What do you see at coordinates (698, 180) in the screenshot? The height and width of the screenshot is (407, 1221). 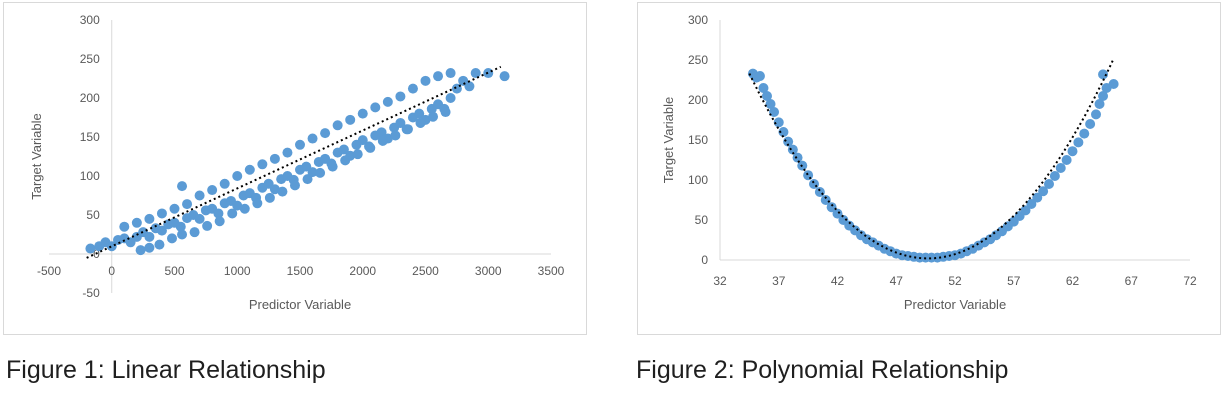 I see `y-tick-label: 100` at bounding box center [698, 180].